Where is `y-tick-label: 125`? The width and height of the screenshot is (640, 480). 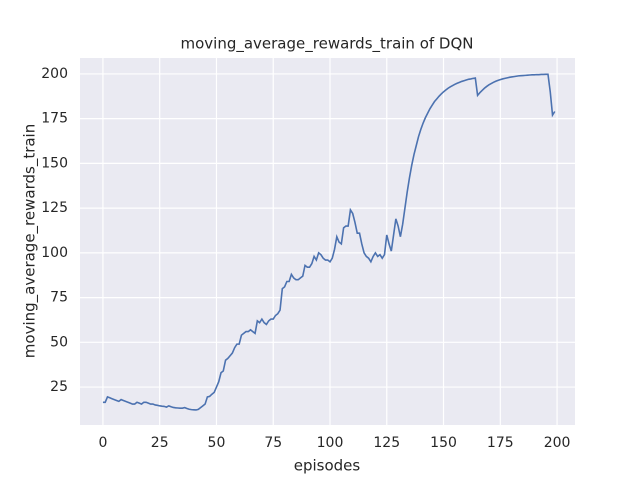 y-tick-label: 125 is located at coordinates (54, 208).